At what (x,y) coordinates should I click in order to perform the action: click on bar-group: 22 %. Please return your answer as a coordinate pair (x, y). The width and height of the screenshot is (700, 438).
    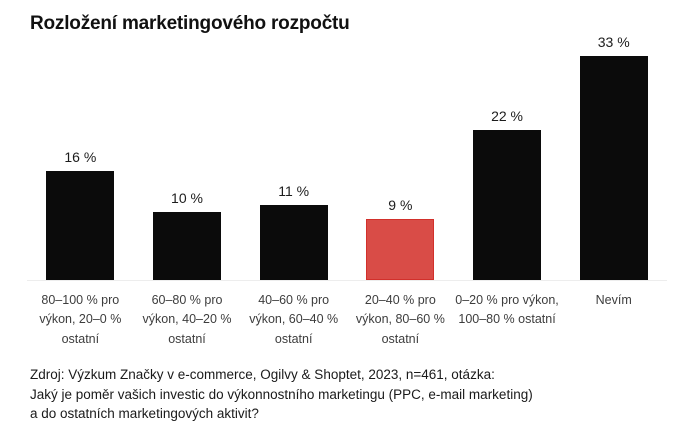
    Looking at the image, I should click on (507, 140).